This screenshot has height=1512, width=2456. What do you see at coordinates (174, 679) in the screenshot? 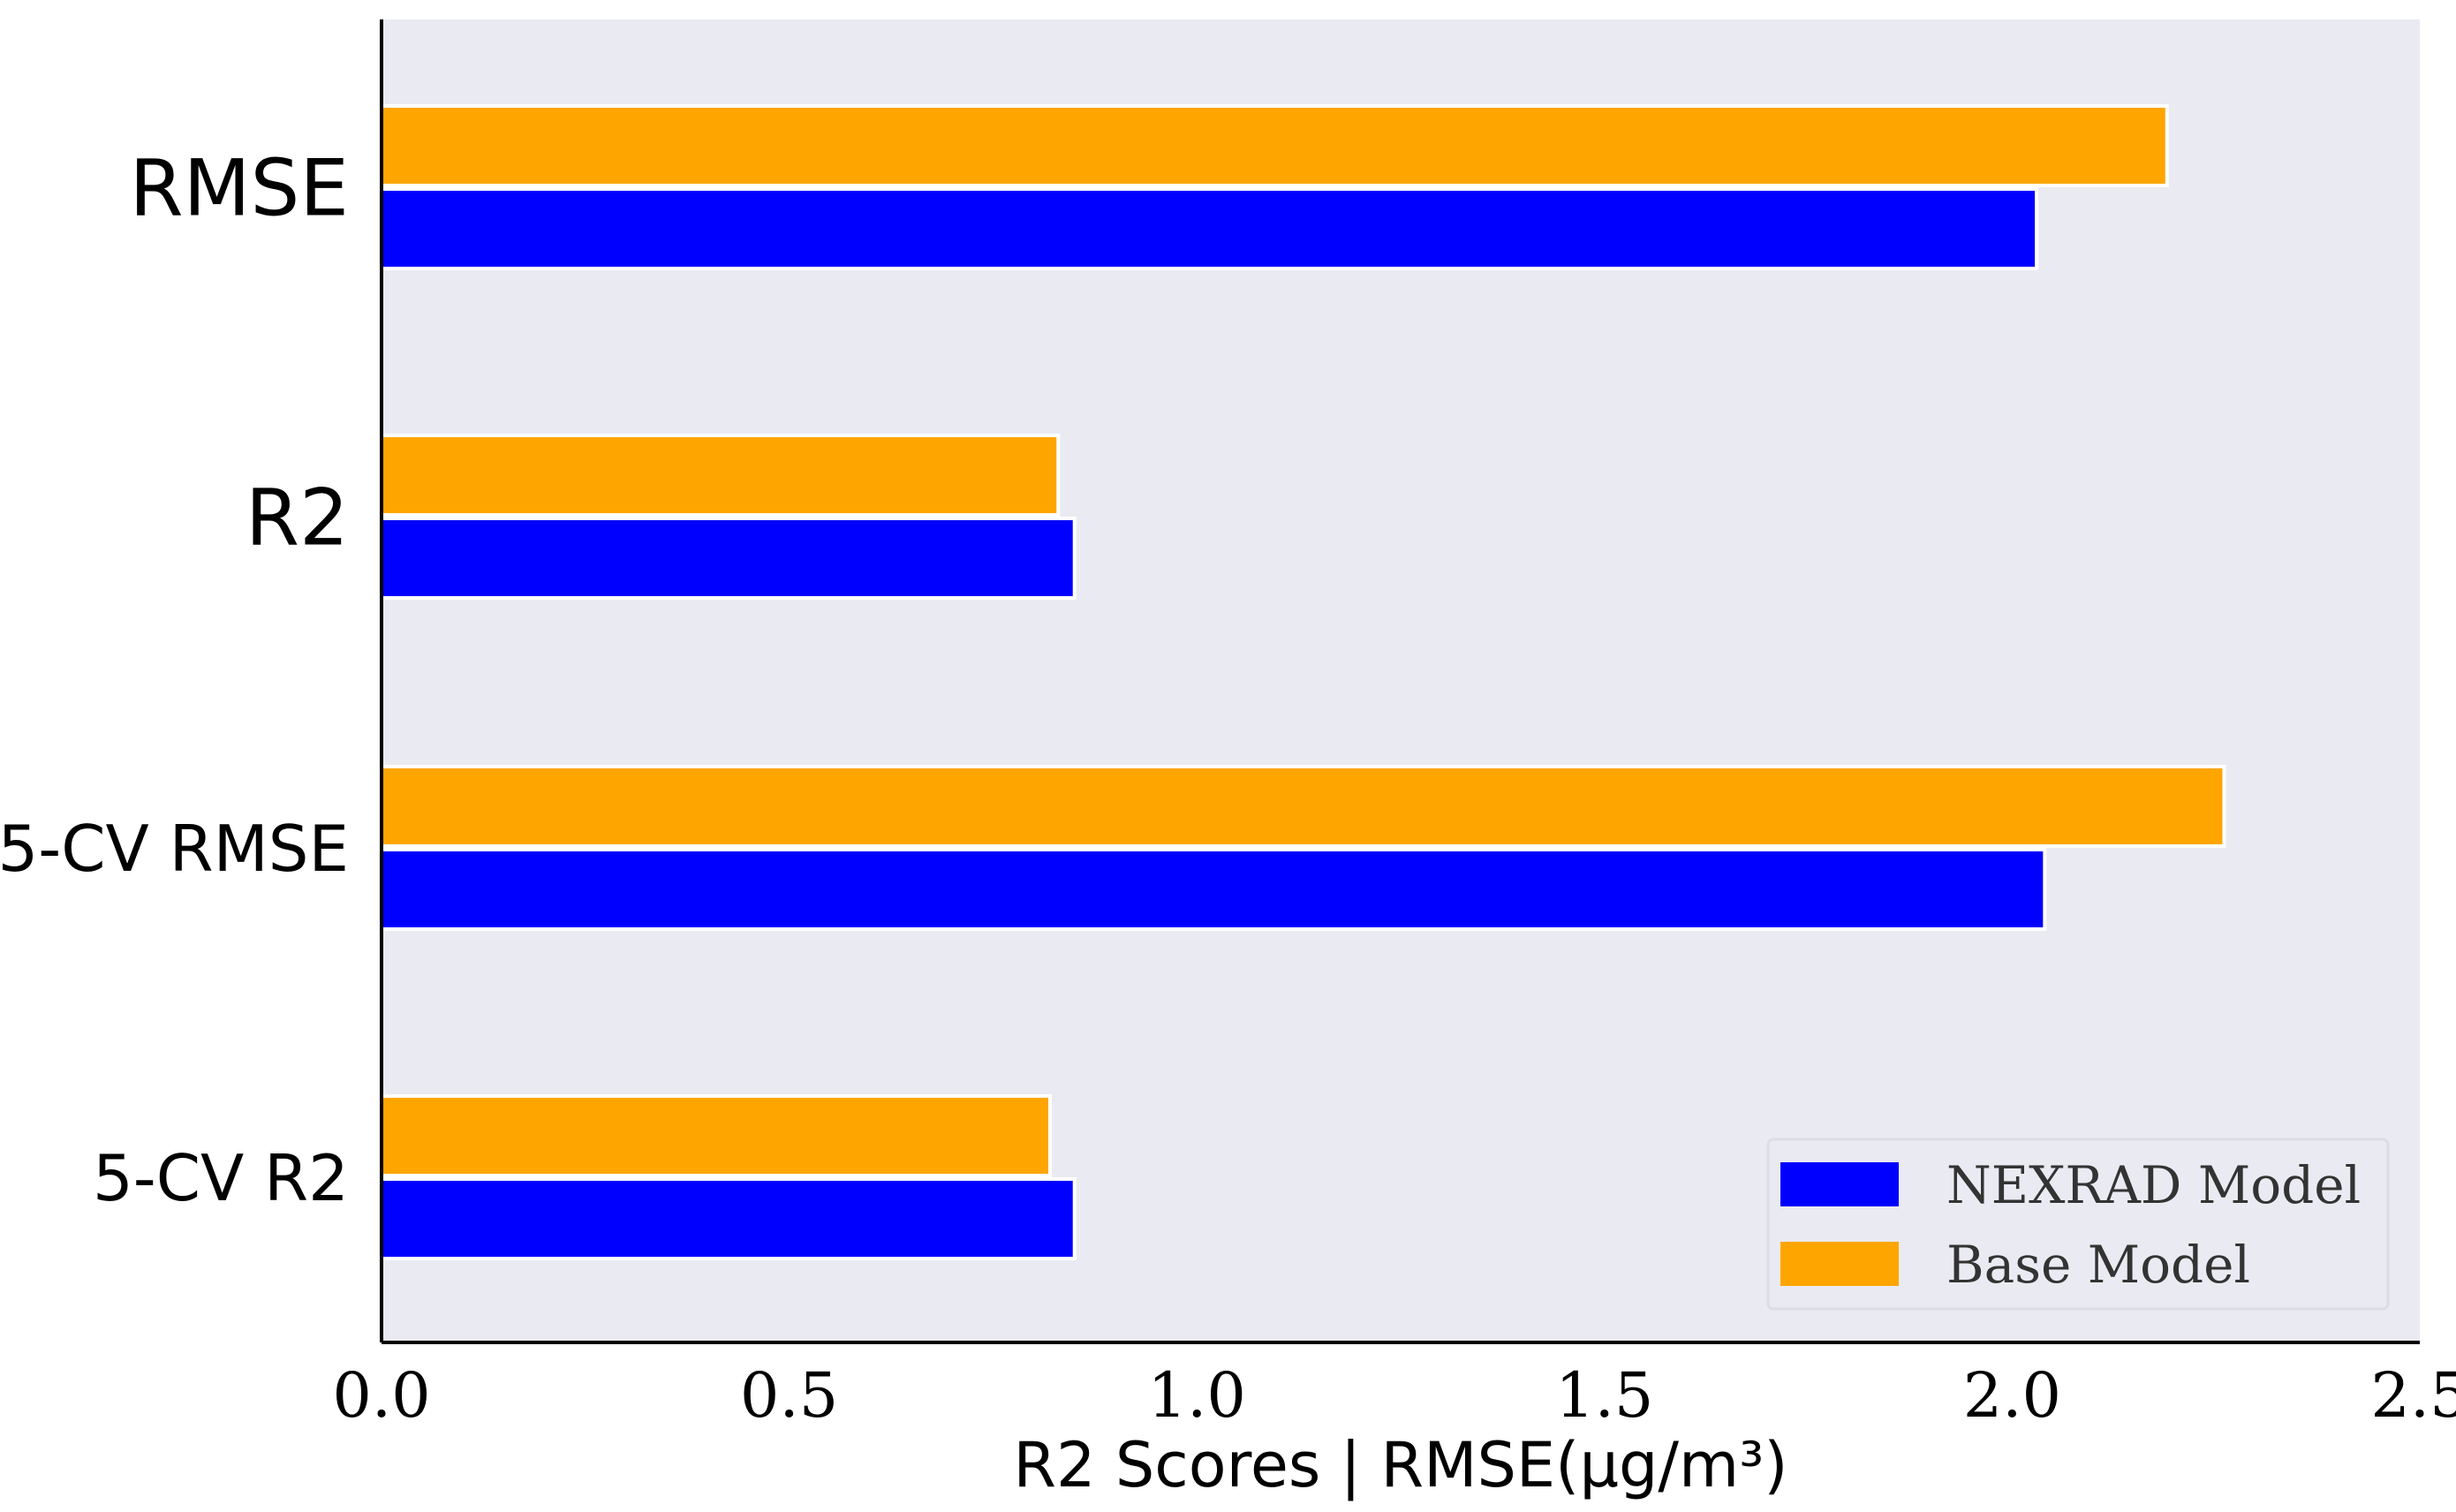
I see `category-labels: RMSE R2 5-CV RMSE 5-CV R2` at bounding box center [174, 679].